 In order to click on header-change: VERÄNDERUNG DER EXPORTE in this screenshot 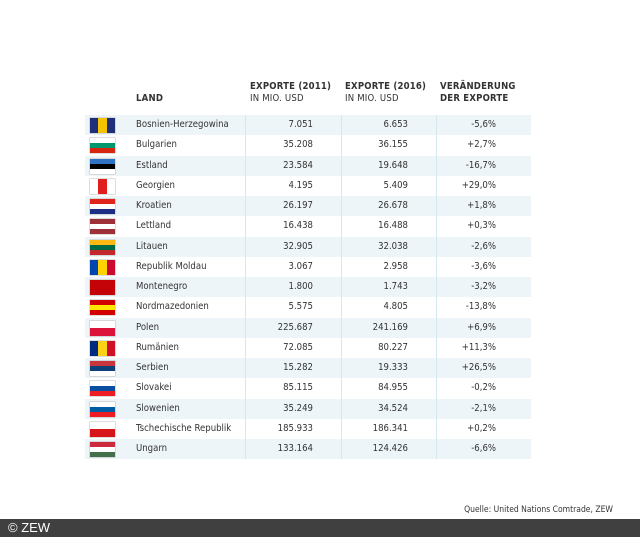, I will do `click(478, 93)`.